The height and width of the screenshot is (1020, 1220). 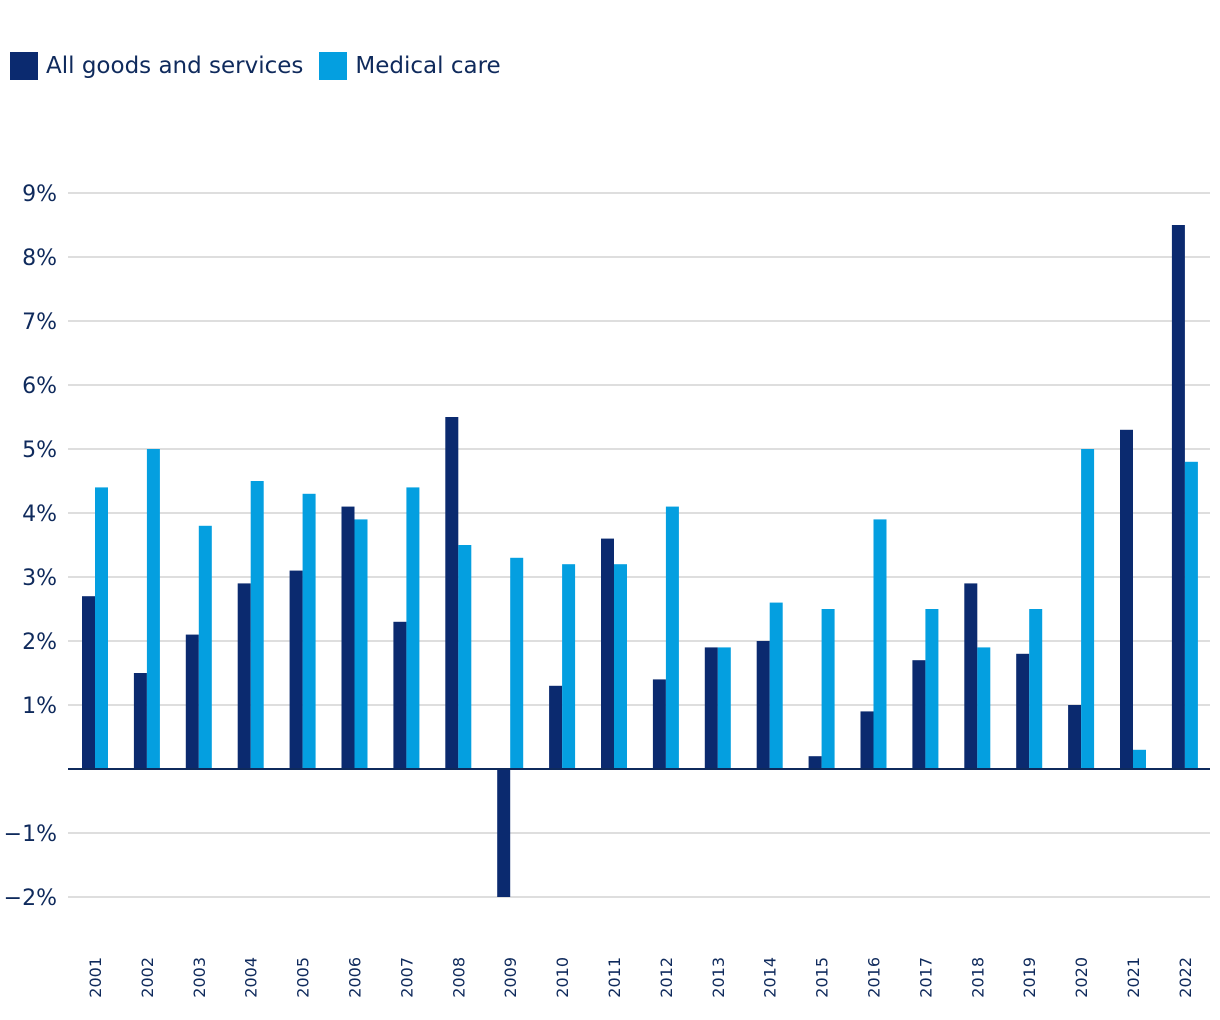 I want to click on bar-medical-care-2015, so click(x=828, y=689).